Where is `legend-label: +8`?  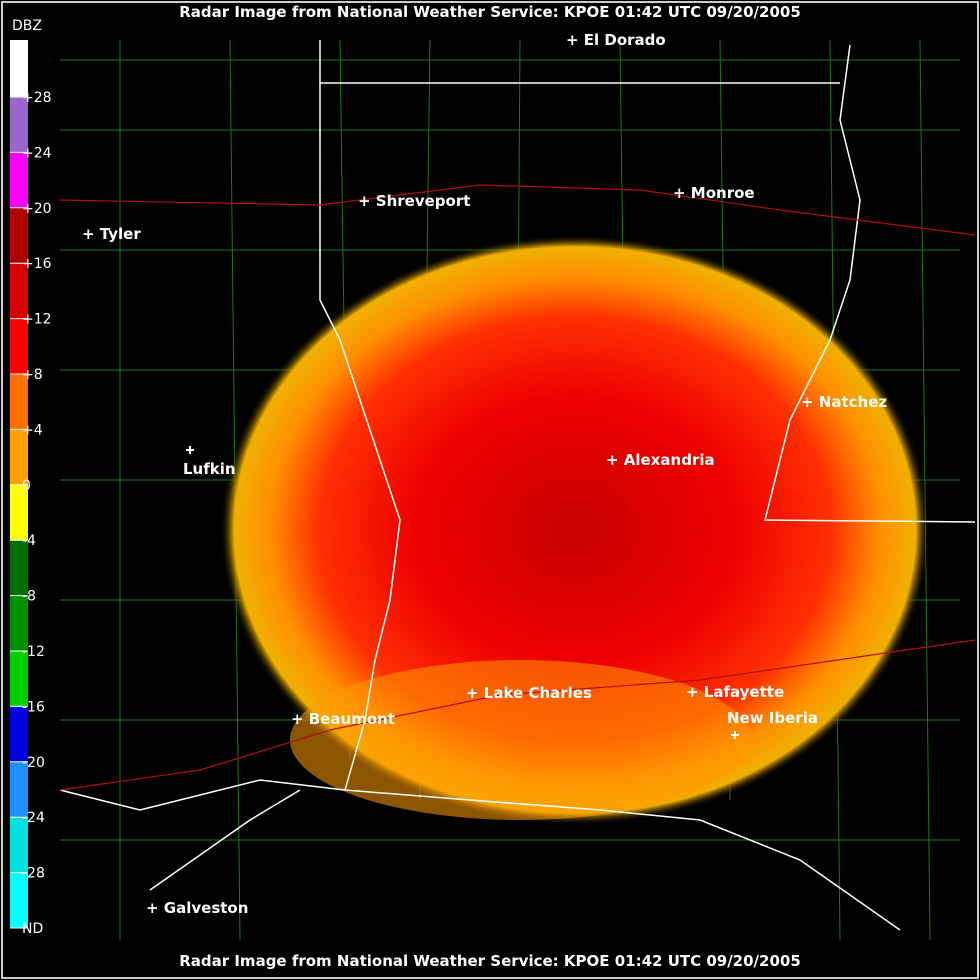
legend-label: +8 is located at coordinates (32, 375).